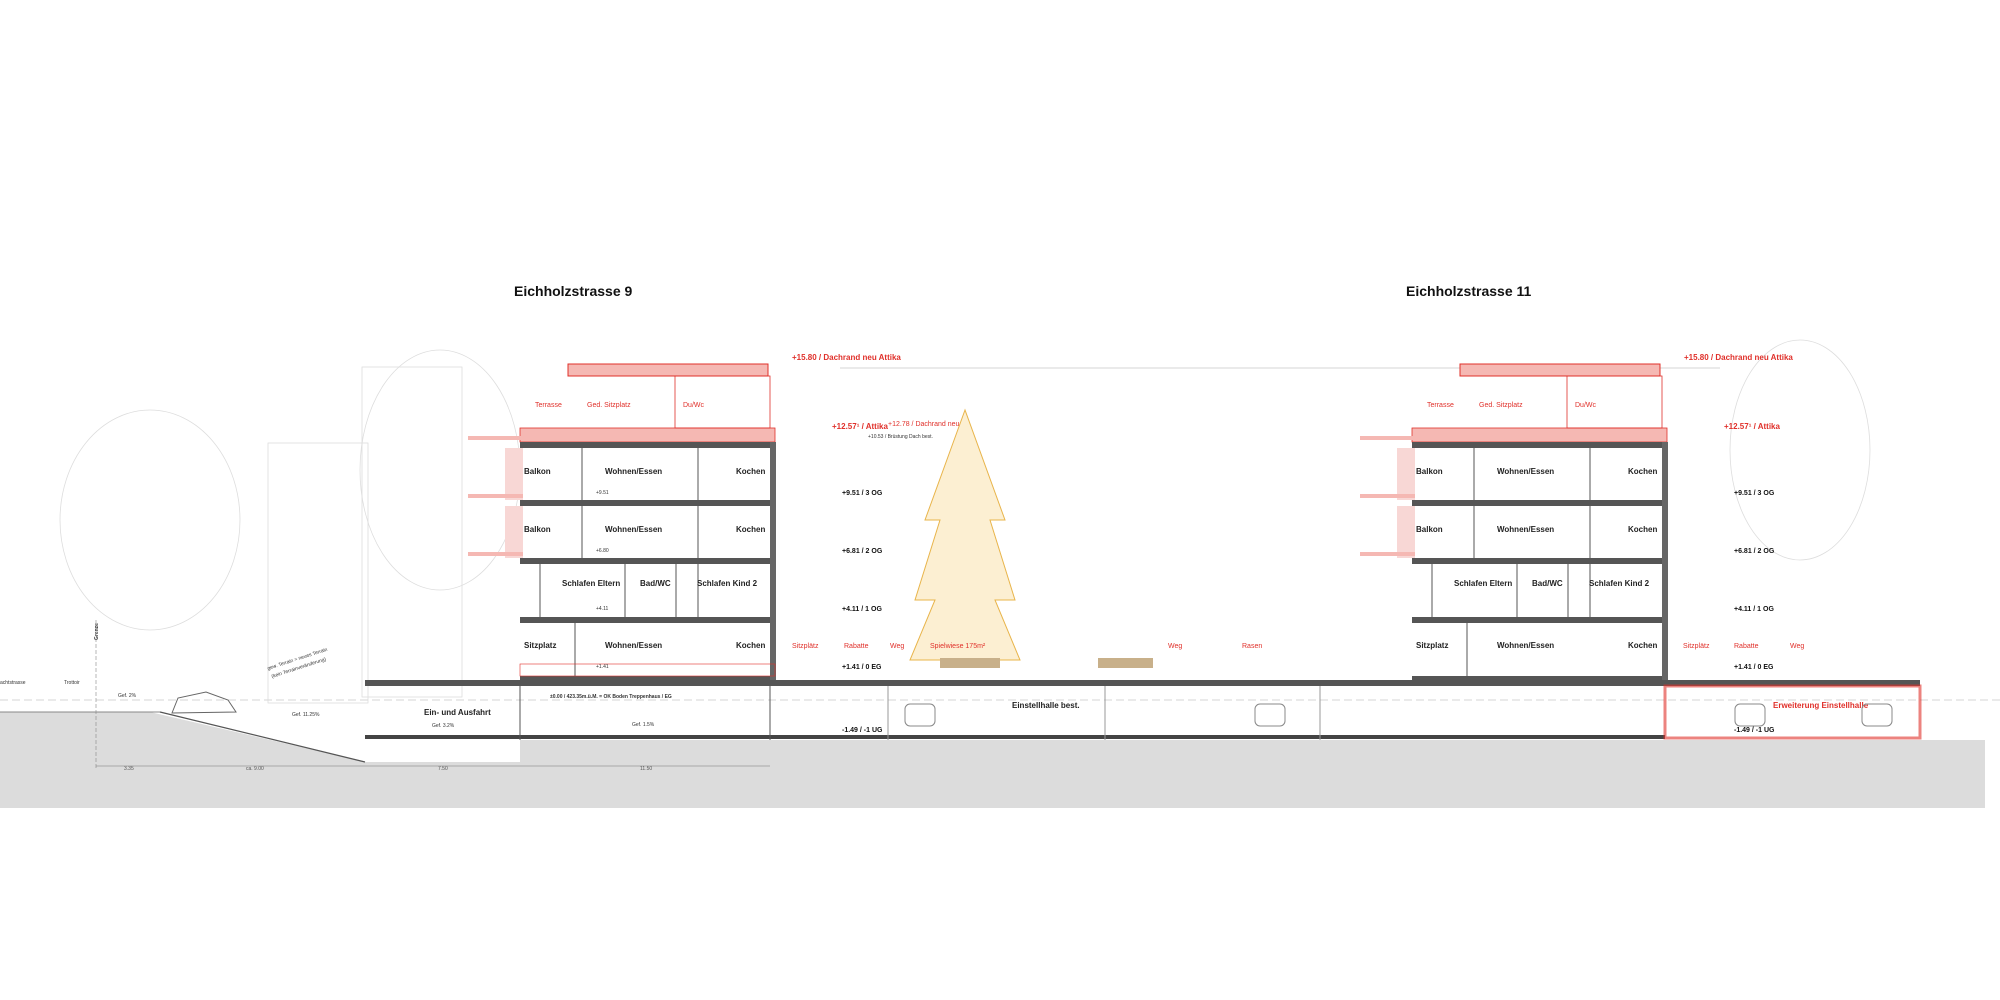 The height and width of the screenshot is (1000, 2000). I want to click on slope-ramp: Gef. 3.2%, so click(443, 726).